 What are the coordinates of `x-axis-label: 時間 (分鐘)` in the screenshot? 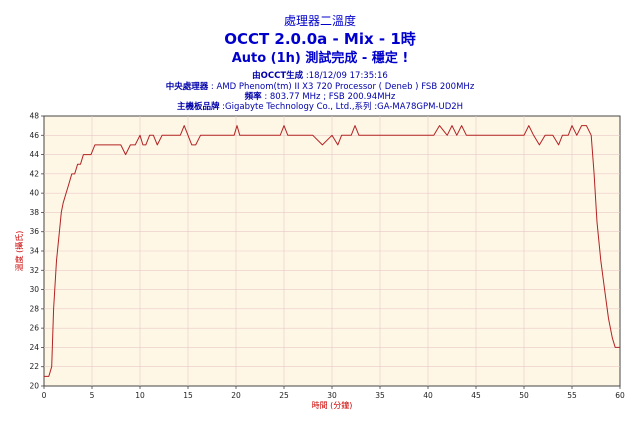 It's located at (332, 405).